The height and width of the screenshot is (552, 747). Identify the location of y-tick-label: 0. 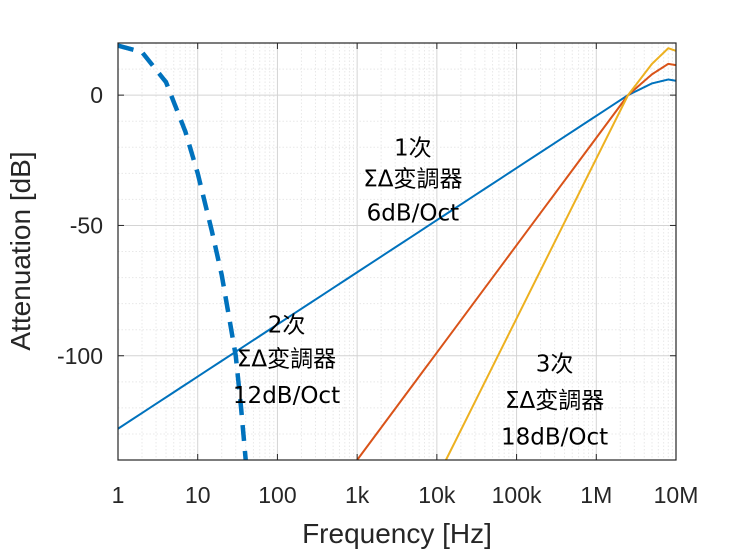
(96, 95).